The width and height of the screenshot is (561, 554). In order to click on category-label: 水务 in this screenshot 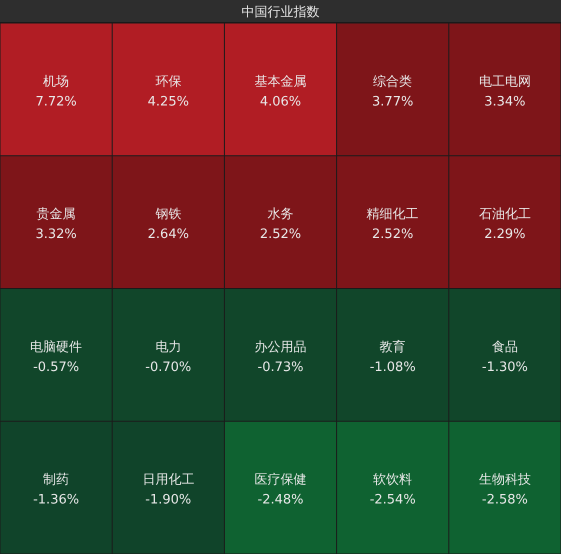, I will do `click(281, 214)`.